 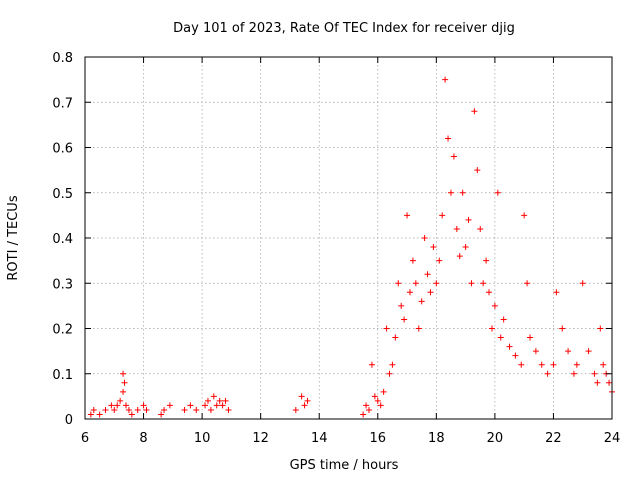 What do you see at coordinates (143, 438) in the screenshot?
I see `x-tick-label: 8` at bounding box center [143, 438].